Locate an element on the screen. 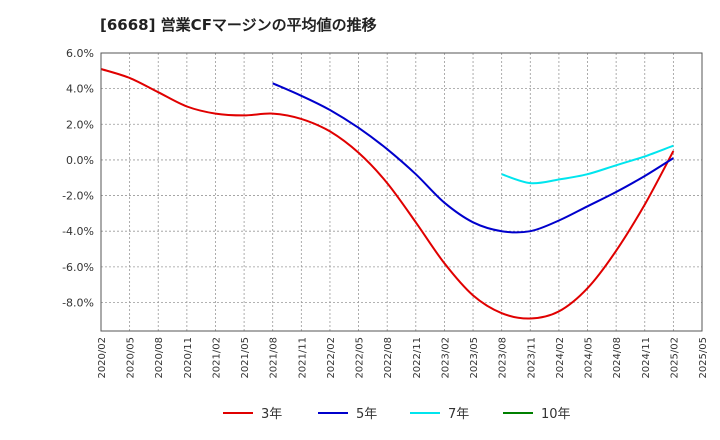  x-tick-label: 2020/11 is located at coordinates (188, 358).